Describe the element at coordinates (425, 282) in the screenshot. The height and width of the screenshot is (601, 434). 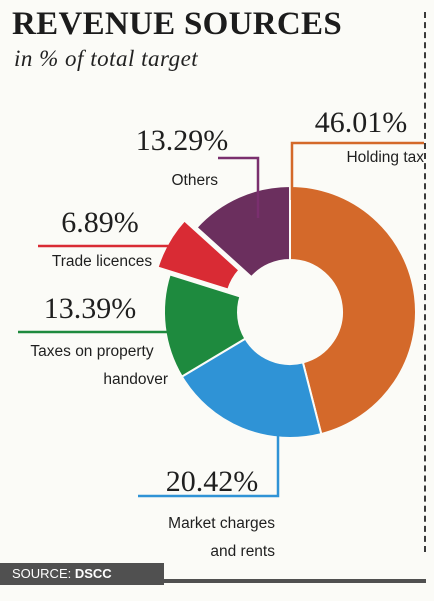
I see `dashed-divider` at that location.